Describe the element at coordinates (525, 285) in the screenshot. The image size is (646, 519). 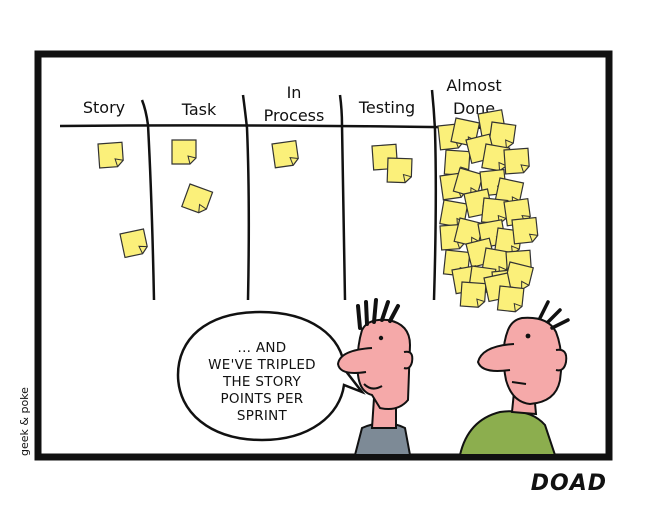
I see `sticky-note-almost-done-29-fold` at that location.